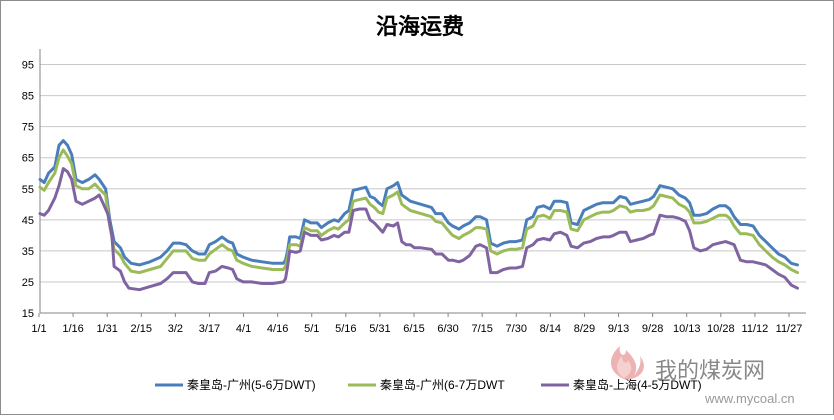 The height and width of the screenshot is (420, 834). I want to click on x-tick-label: 10/28, so click(721, 329).